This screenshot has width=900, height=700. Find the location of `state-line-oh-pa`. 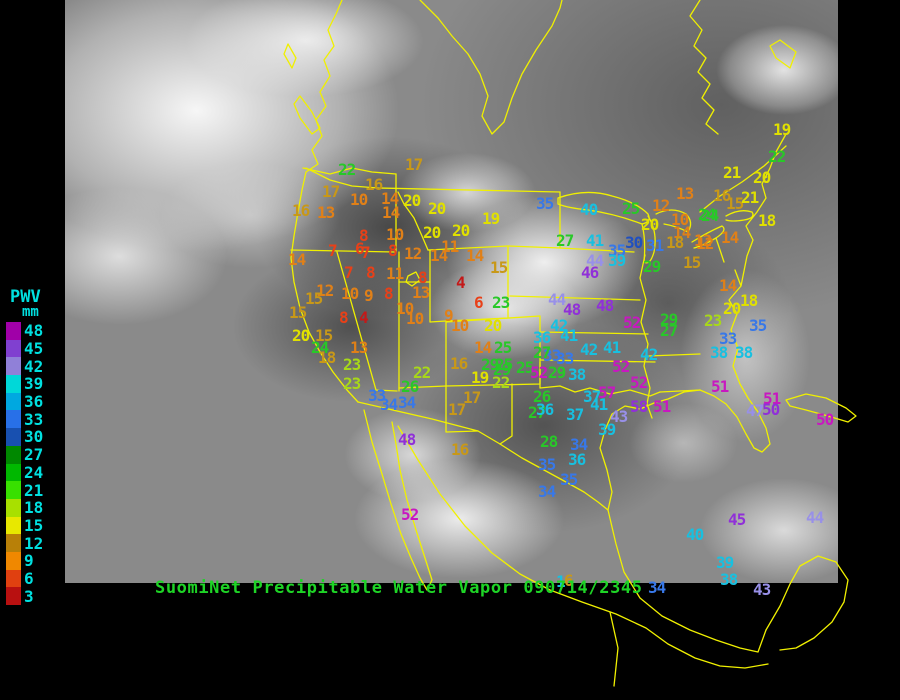

state-line-oh-pa is located at coordinates (720, 250).